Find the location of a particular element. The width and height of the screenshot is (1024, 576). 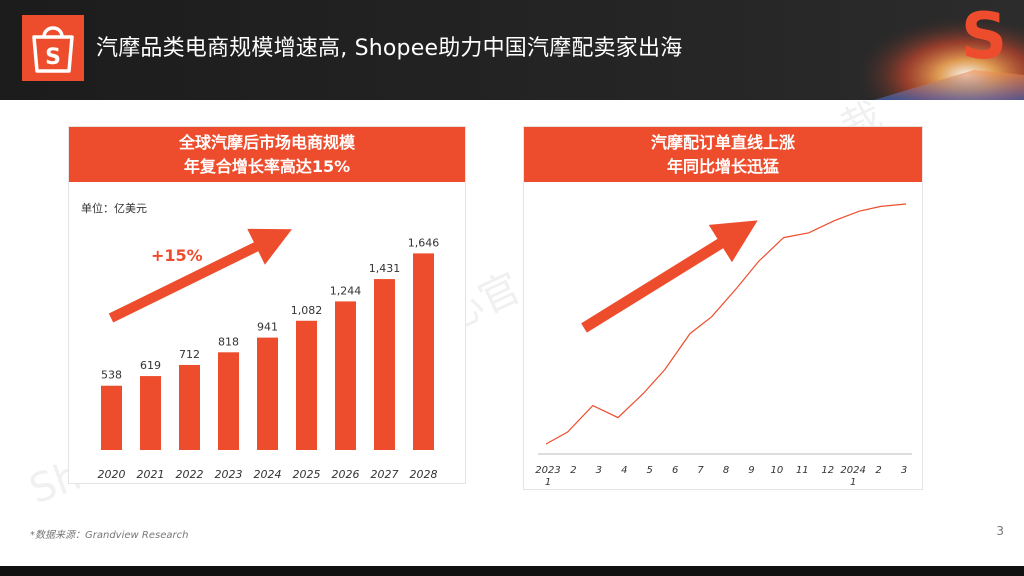

panel-title-line1: 汽摩配订单直线上涨 is located at coordinates (722, 142).